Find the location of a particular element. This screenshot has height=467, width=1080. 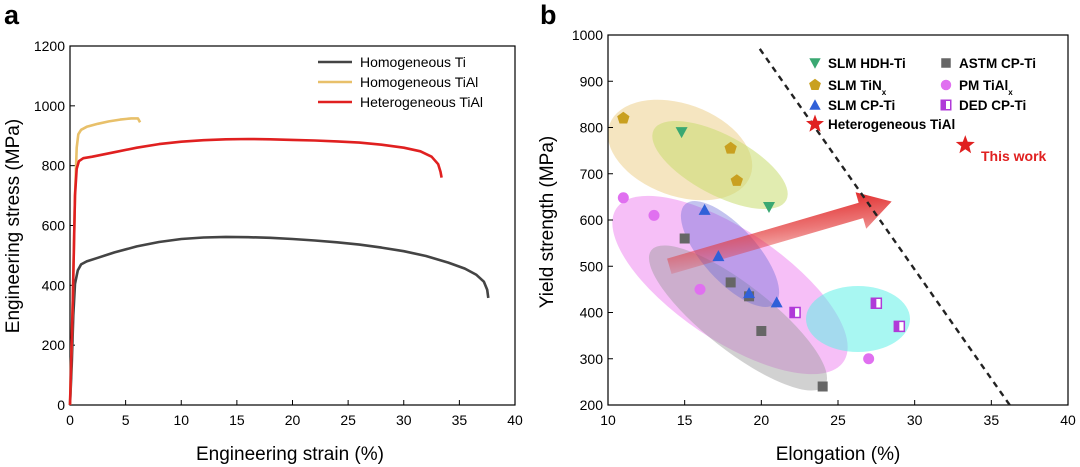

legend-label: Homogeneous Ti is located at coordinates (413, 62).